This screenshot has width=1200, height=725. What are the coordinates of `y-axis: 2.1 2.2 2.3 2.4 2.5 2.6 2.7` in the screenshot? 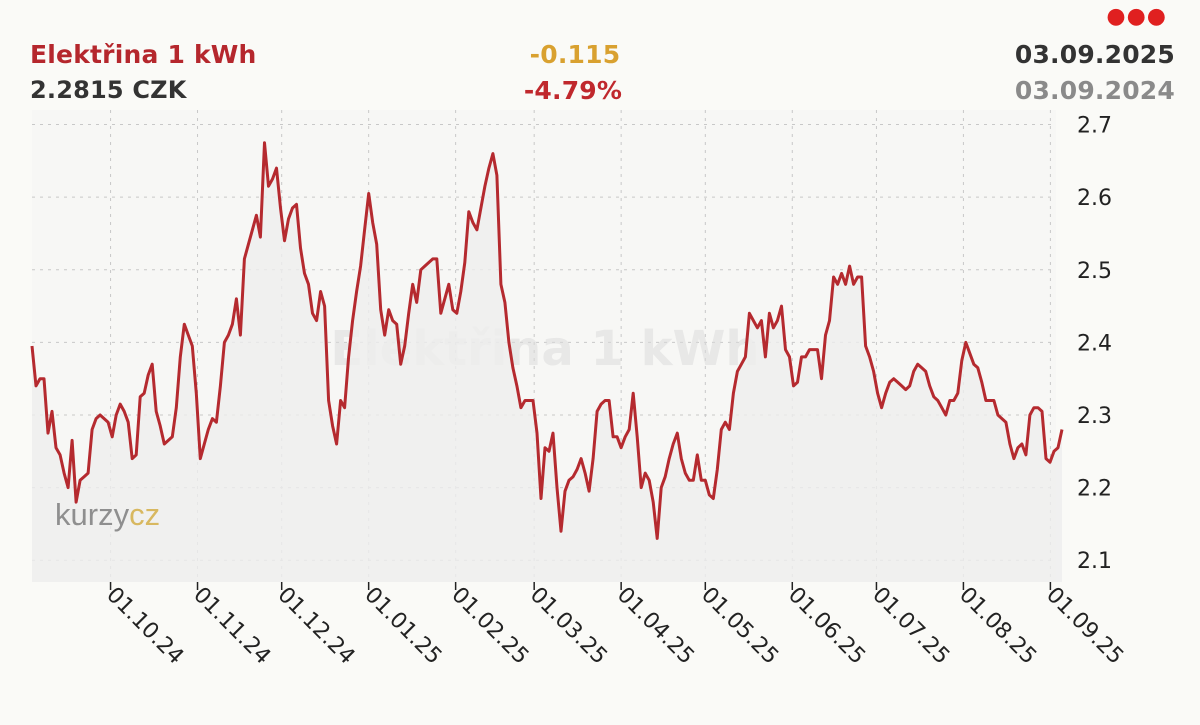 It's located at (1094, 344).